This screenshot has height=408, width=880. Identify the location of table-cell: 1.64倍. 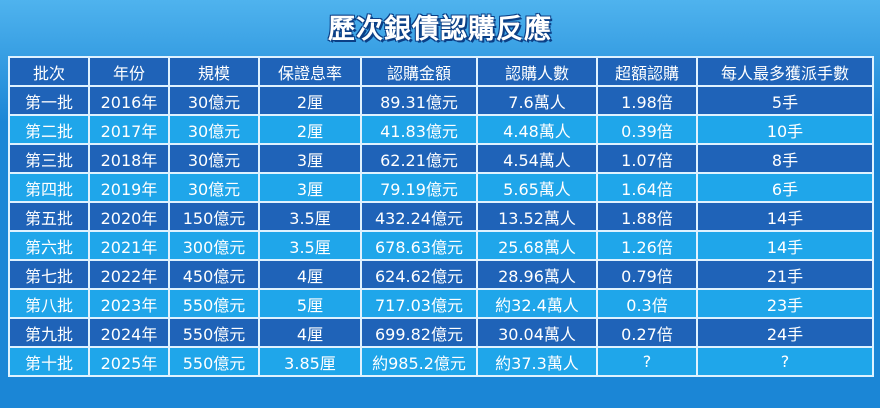
(647, 187).